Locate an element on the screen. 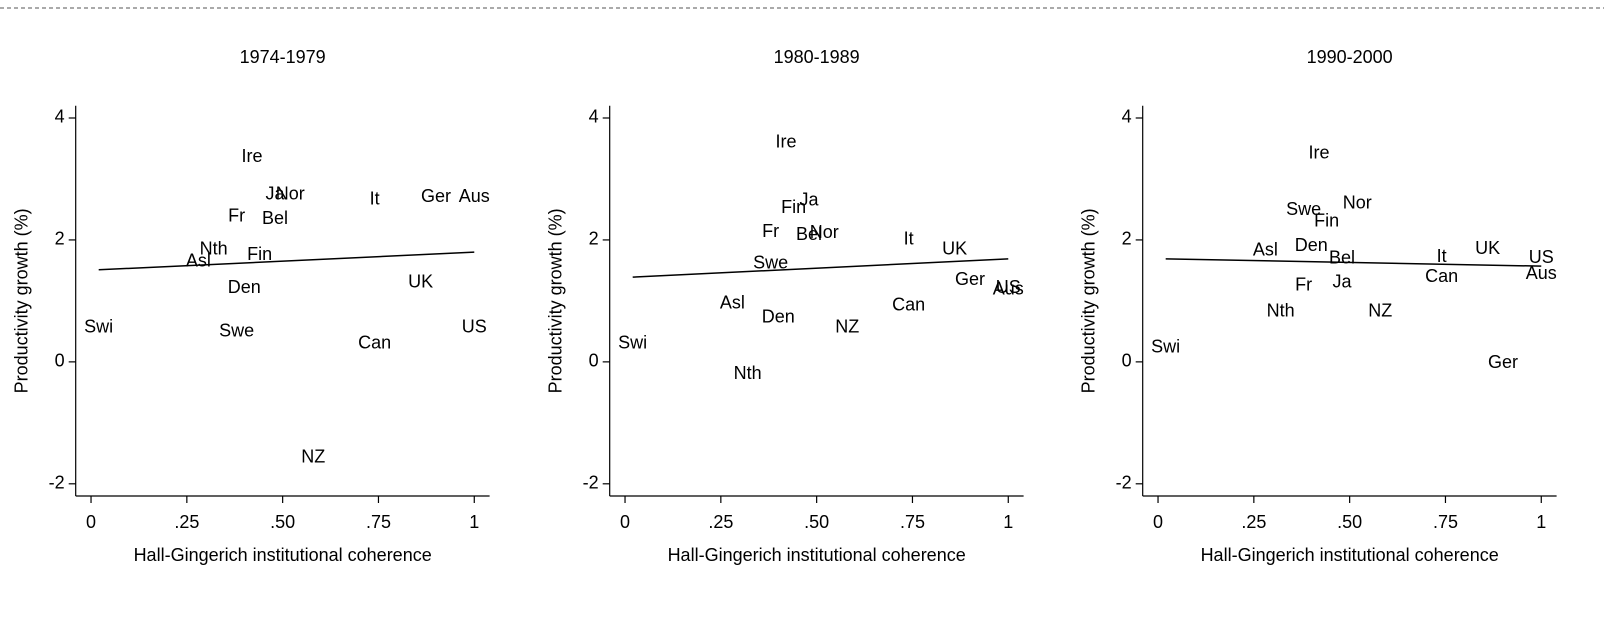 This screenshot has height=626, width=1604. chart-title: 1980-1989 is located at coordinates (817, 57).